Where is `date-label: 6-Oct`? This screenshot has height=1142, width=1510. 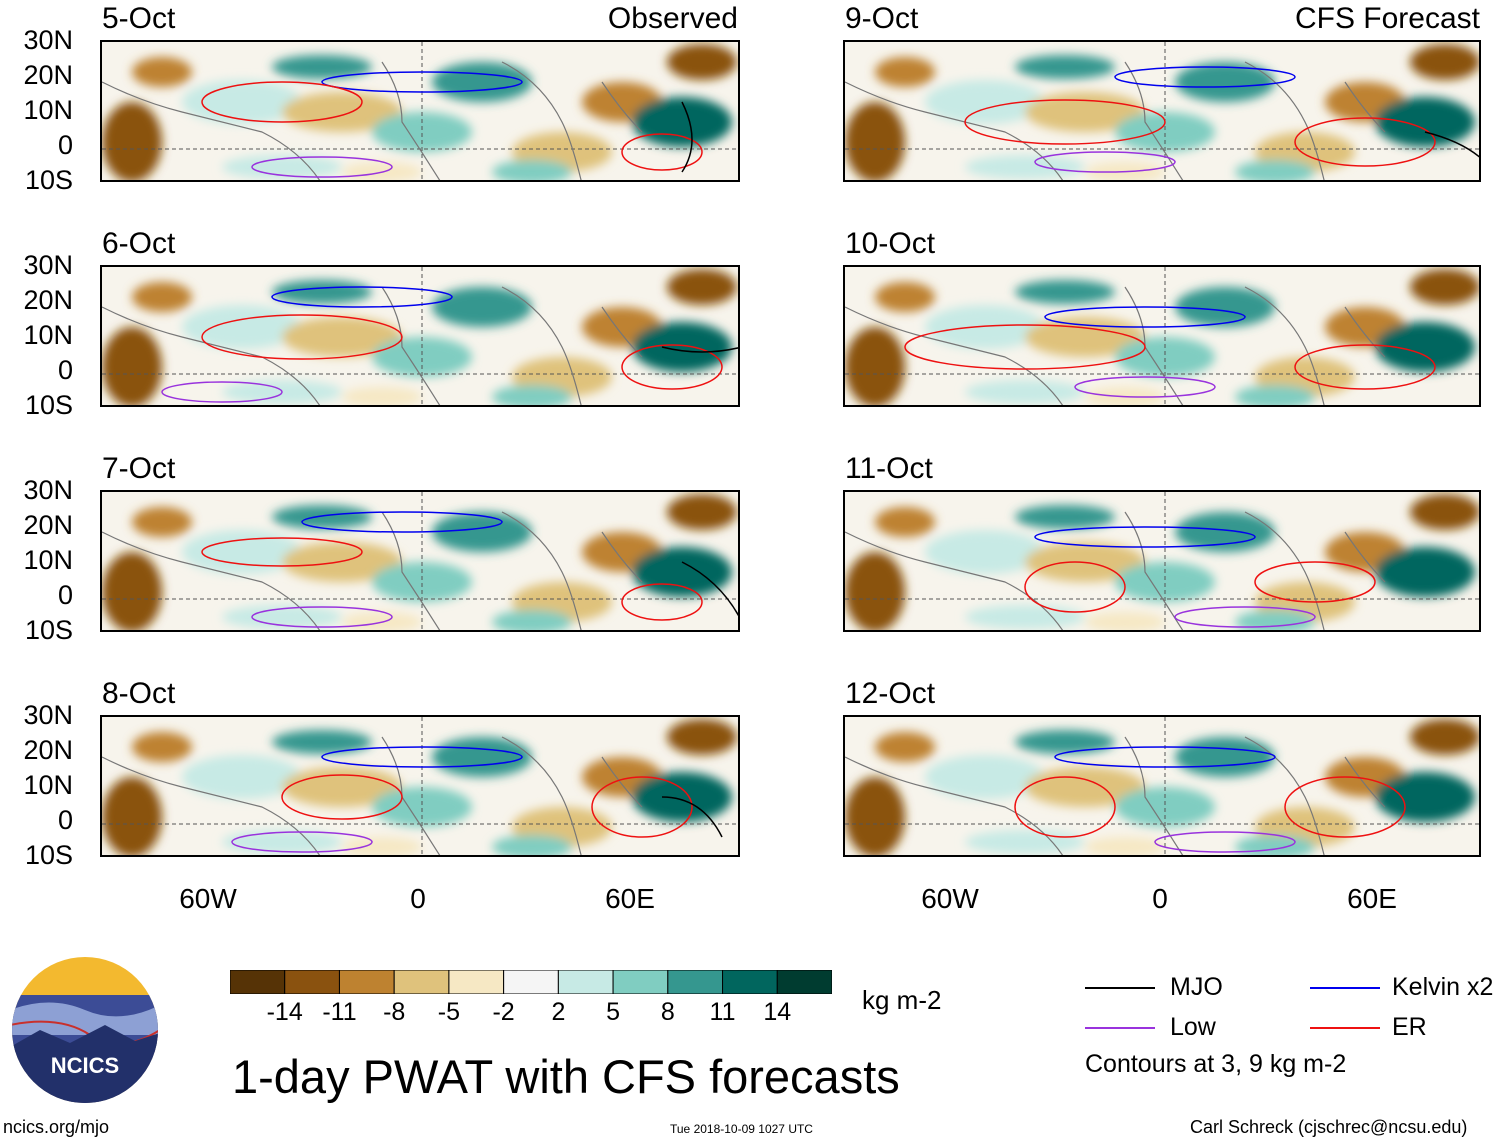 date-label: 6-Oct is located at coordinates (139, 243).